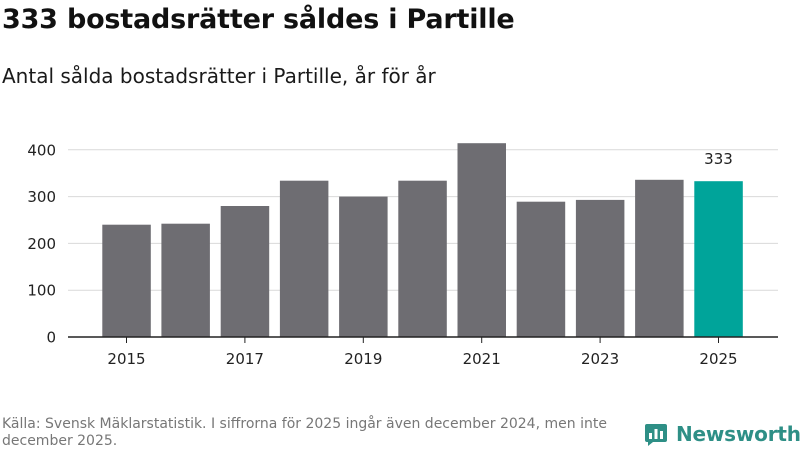 This screenshot has width=800, height=450. Describe the element at coordinates (41, 291) in the screenshot. I see `y-tick-label: 100` at that location.